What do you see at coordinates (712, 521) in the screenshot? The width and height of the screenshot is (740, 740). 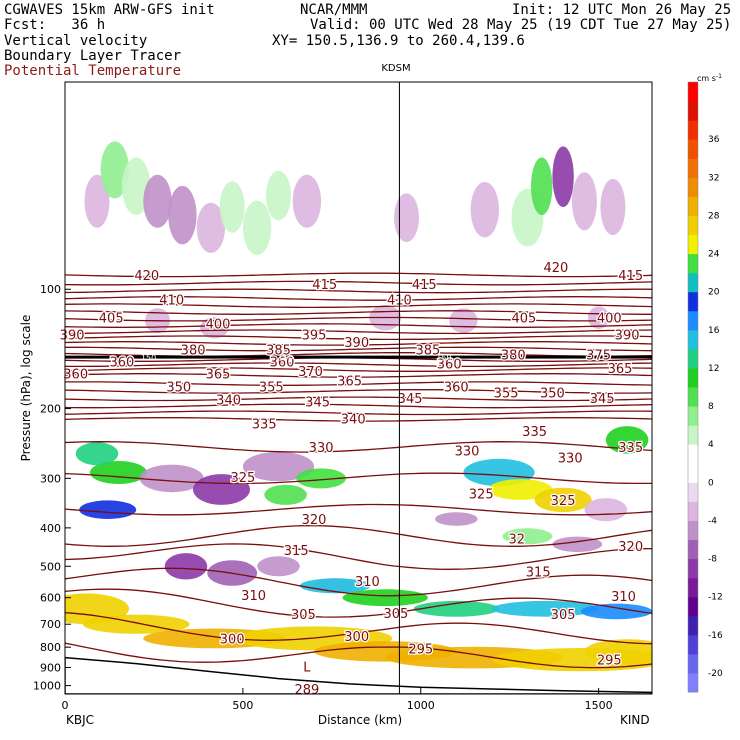 I see `colorbar-label: -4` at bounding box center [712, 521].